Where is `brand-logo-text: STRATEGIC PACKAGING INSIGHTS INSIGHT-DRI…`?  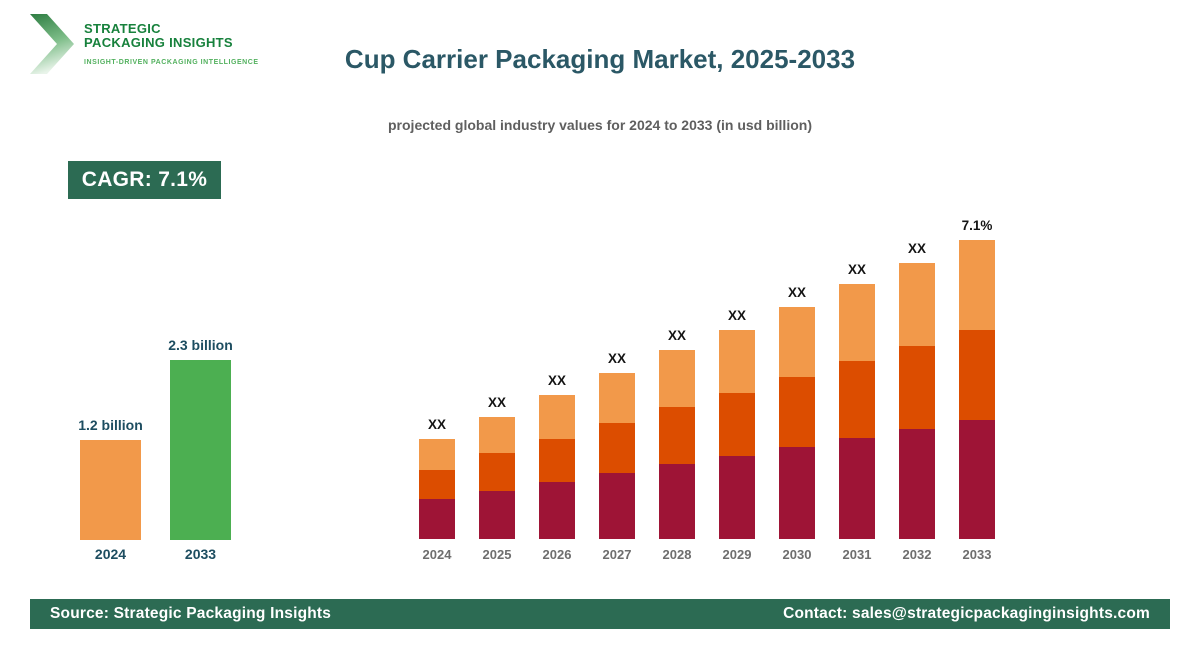 brand-logo-text: STRATEGIC PACKAGING INSIGHTS INSIGHT-DRI… is located at coordinates (171, 40).